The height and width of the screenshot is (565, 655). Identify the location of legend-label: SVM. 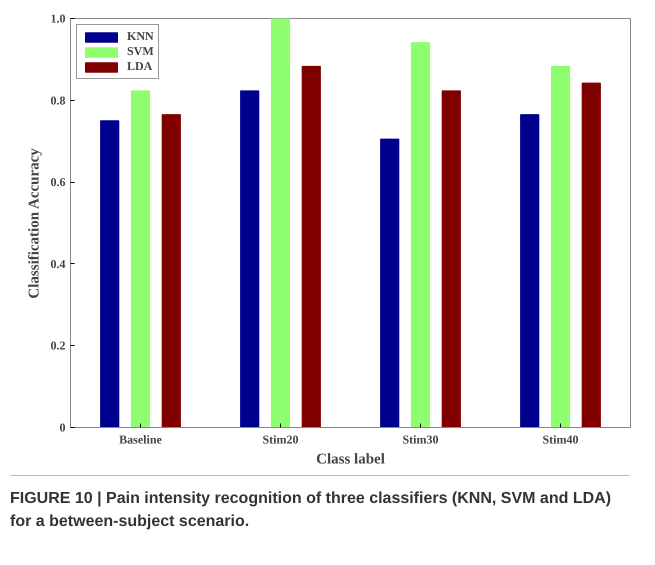
(140, 51).